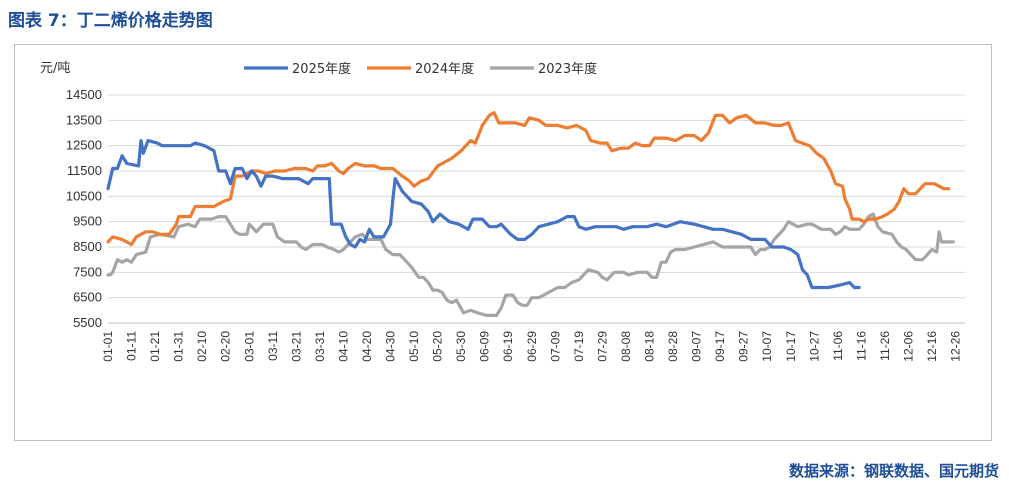 Image resolution: width=1009 pixels, height=487 pixels. What do you see at coordinates (273, 346) in the screenshot?
I see `x-tick-label: 03-11` at bounding box center [273, 346].